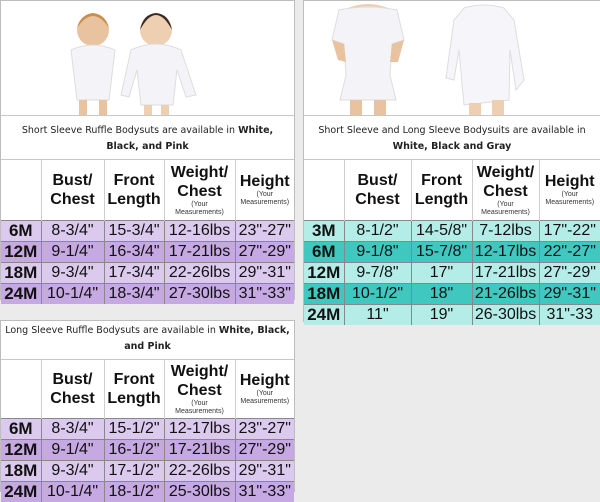 The image size is (600, 502). I want to click on weight-cell: 26-30lbs, so click(505, 314).